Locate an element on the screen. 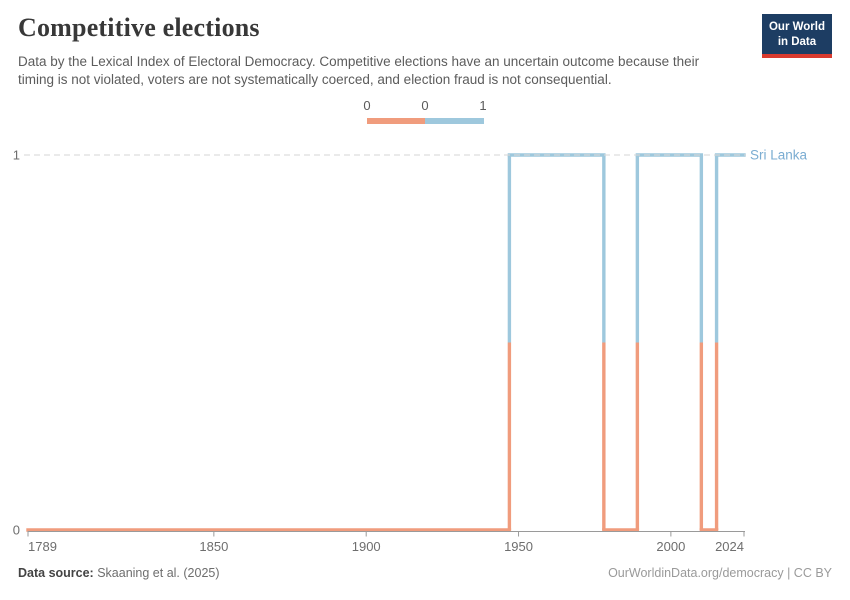 Image resolution: width=850 pixels, height=600 pixels. legend-color-bar is located at coordinates (425, 121).